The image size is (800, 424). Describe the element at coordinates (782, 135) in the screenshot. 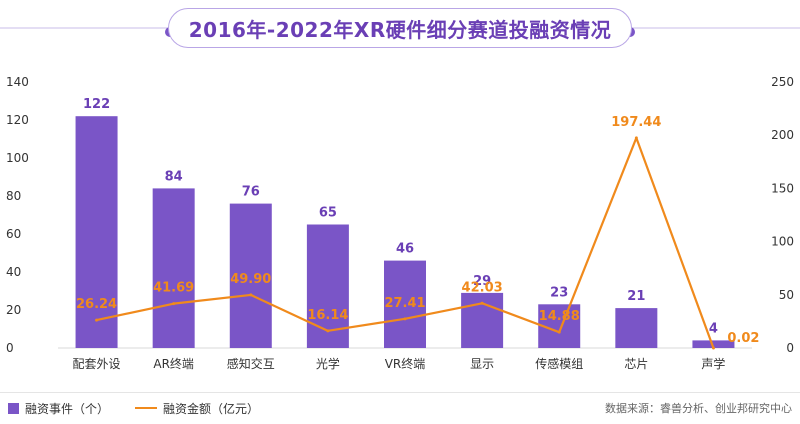

I see `y-right-tick-label: 200` at that location.